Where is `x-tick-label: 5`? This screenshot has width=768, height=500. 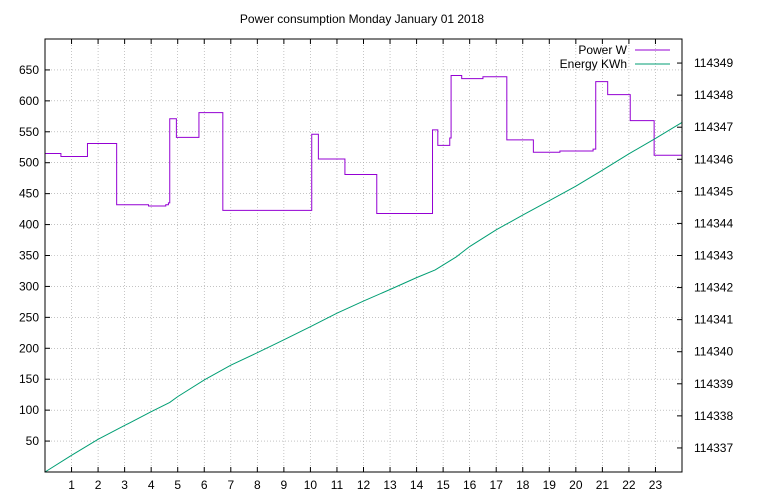
x-tick-label: 5 is located at coordinates (177, 485).